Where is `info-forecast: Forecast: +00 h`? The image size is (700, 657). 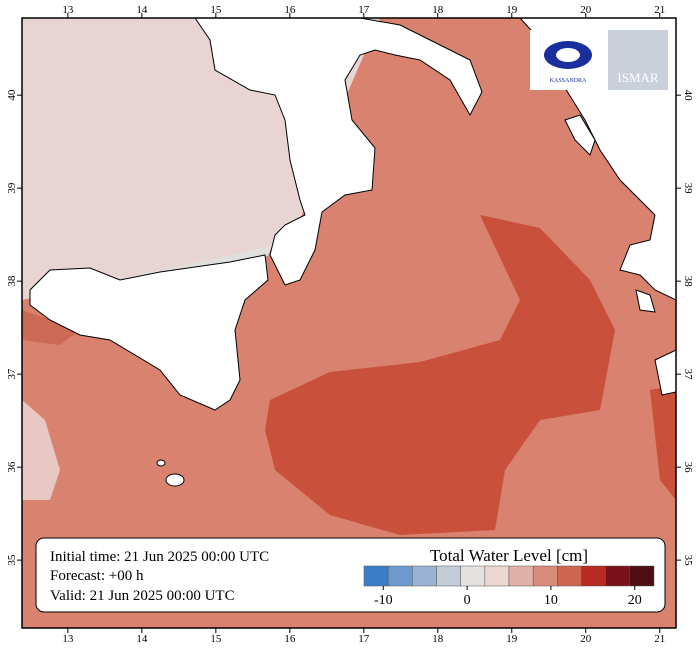 info-forecast: Forecast: +00 h is located at coordinates (97, 576).